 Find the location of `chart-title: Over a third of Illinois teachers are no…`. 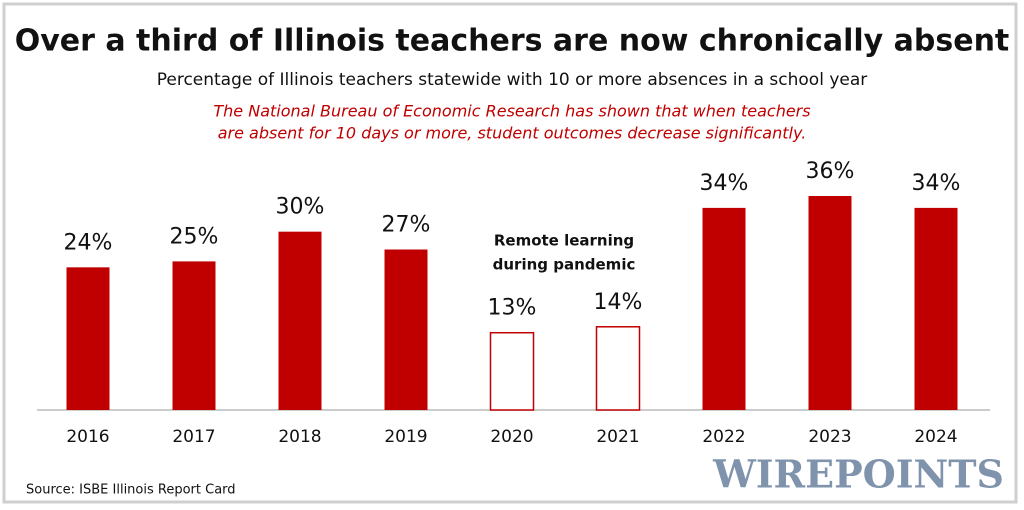

chart-title: Over a third of Illinois teachers are no… is located at coordinates (512, 41).